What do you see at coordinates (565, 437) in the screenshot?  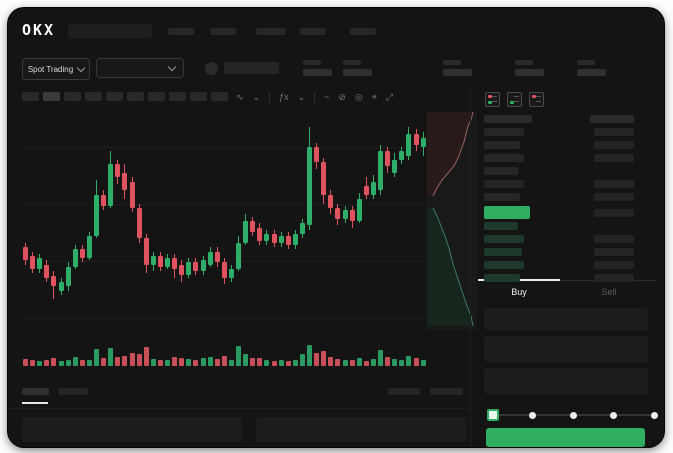 I see `buy-button` at bounding box center [565, 437].